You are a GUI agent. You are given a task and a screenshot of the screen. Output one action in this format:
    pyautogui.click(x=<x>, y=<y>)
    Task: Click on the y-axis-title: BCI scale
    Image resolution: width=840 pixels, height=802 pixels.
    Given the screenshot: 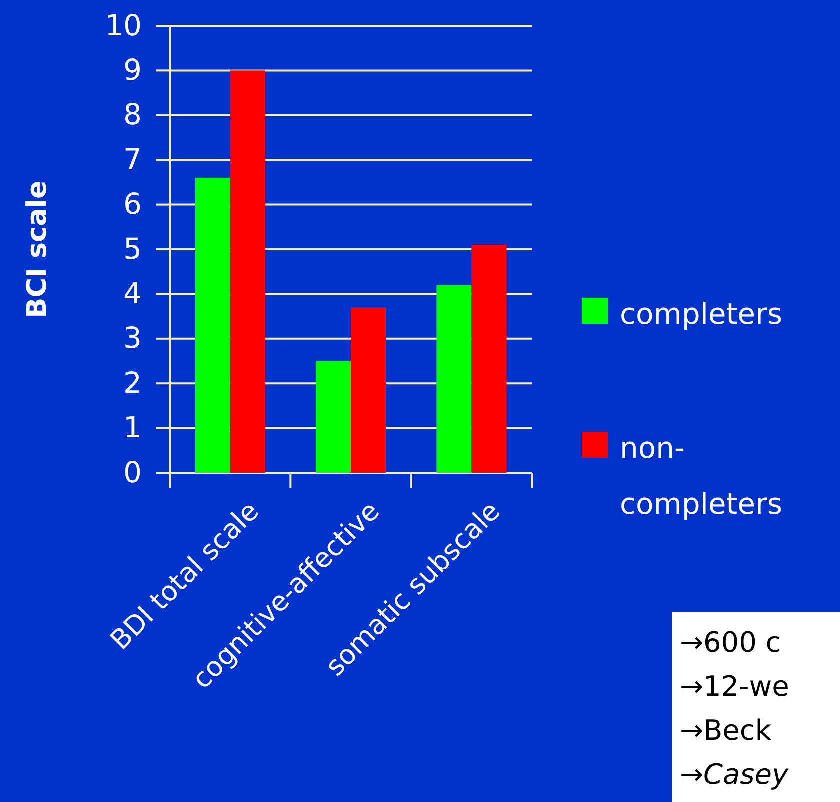 What is the action you would take?
    pyautogui.click(x=37, y=249)
    